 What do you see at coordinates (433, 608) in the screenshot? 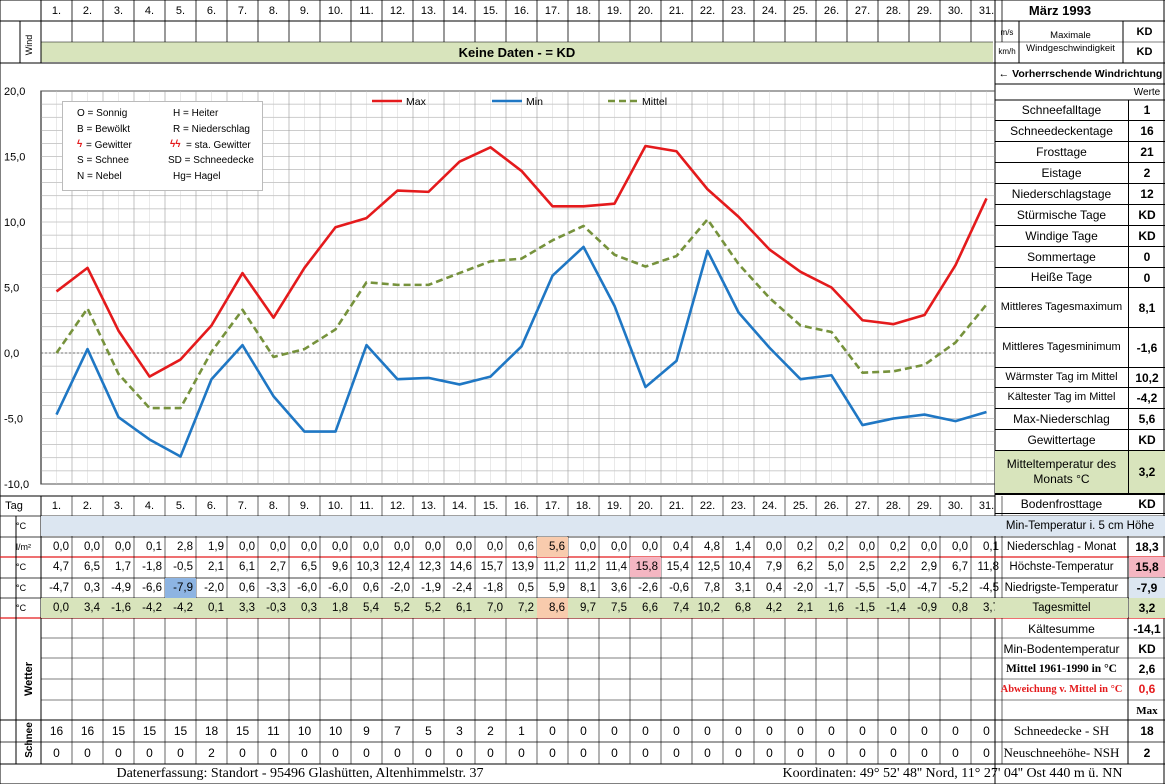
I see `cell-r4-d13: 5,2` at bounding box center [433, 608].